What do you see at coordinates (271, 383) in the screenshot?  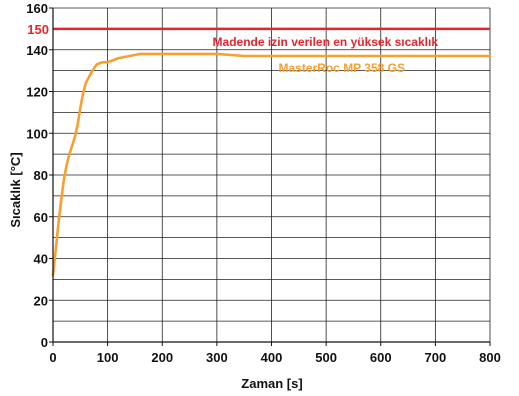 I see `x-axis-title: Zaman [s]` at bounding box center [271, 383].